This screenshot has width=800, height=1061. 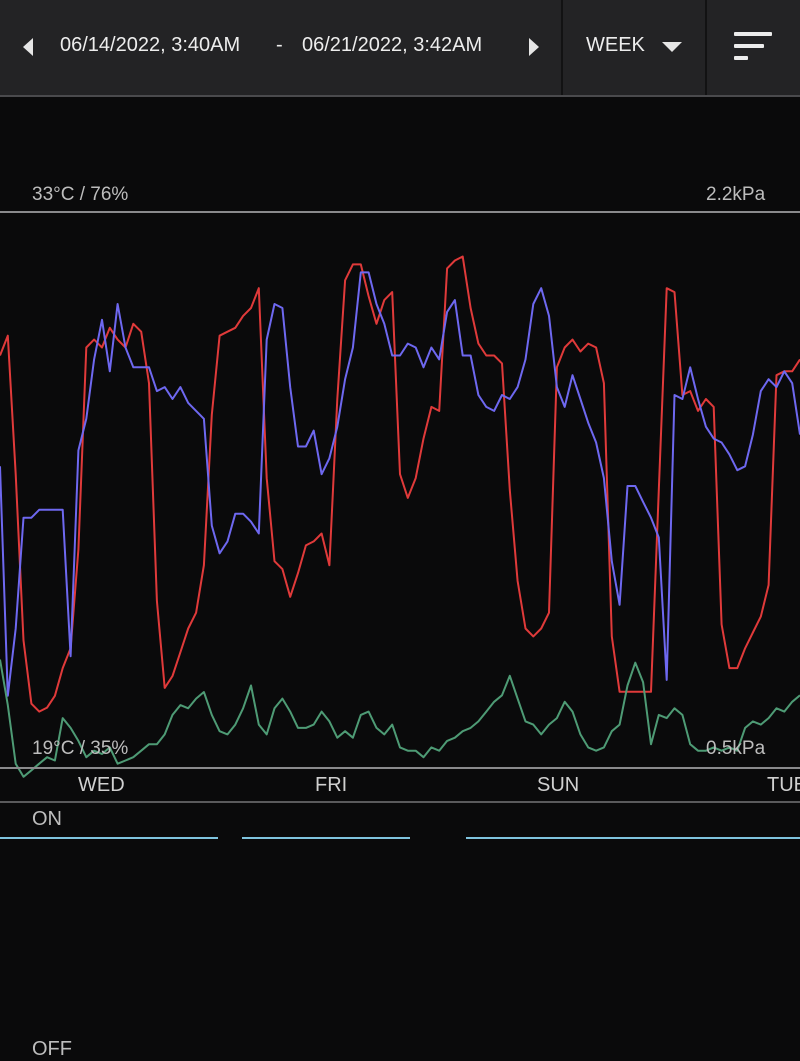 What do you see at coordinates (736, 748) in the screenshot?
I see `bottom-right-axis-label: 0.5kPa` at bounding box center [736, 748].